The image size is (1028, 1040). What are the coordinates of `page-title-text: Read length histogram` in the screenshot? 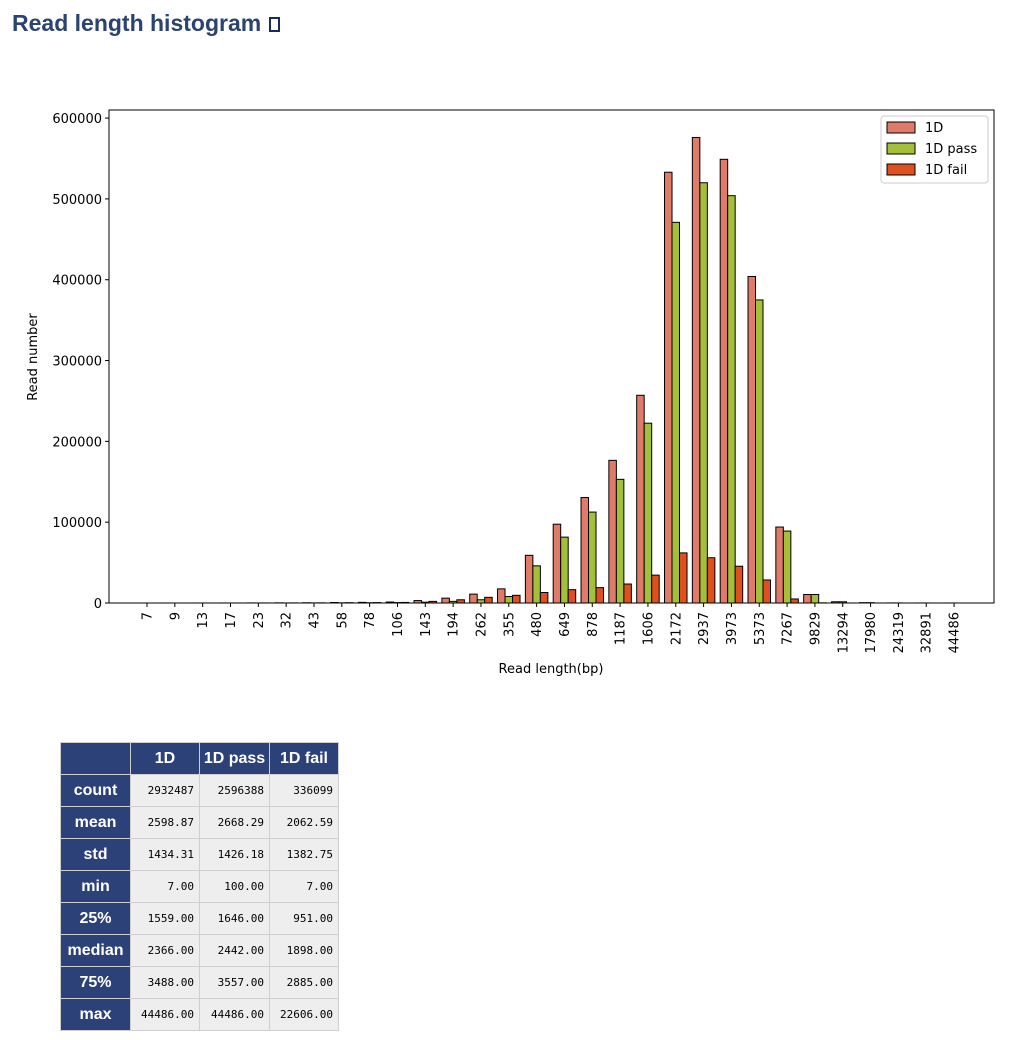 It's located at (137, 23).